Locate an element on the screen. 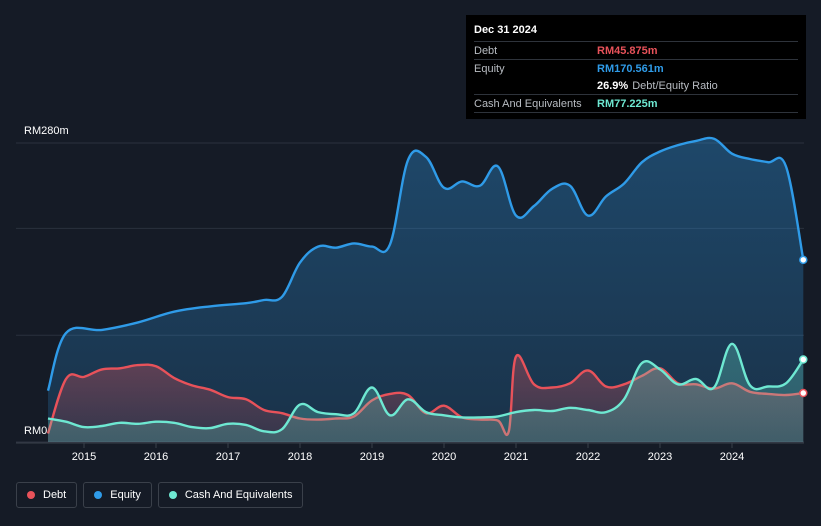 This screenshot has width=821, height=526. x-tick-label: 2017 is located at coordinates (228, 457).